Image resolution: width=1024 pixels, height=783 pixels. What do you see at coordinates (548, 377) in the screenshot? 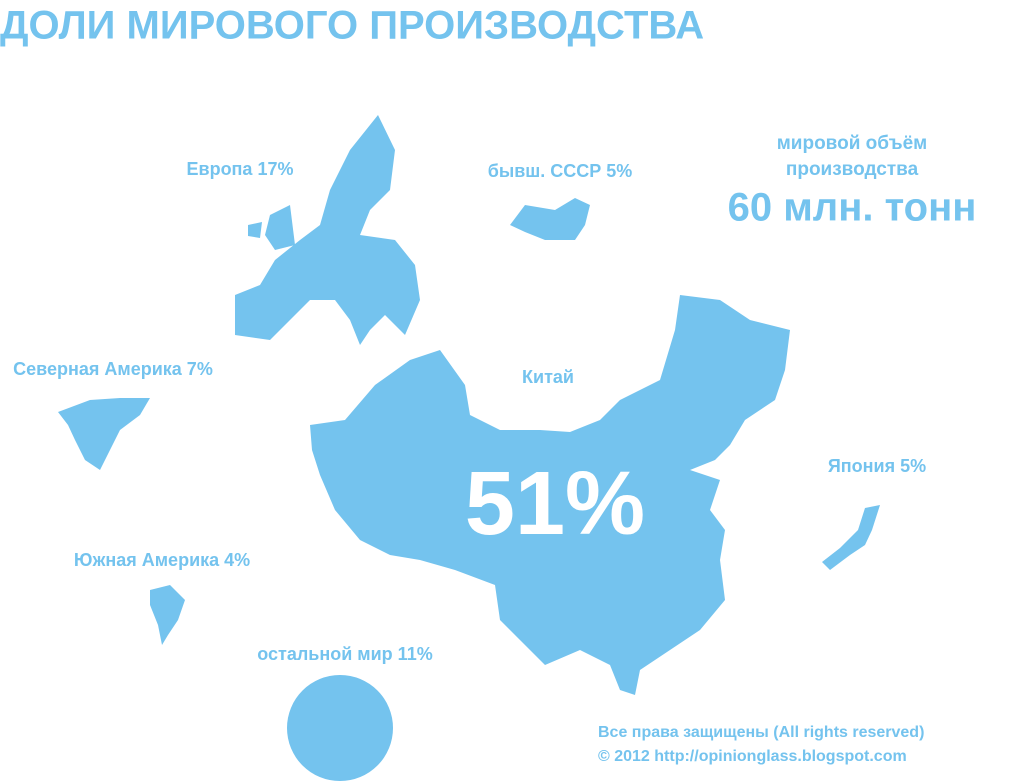
I see `region-label: Китай` at bounding box center [548, 377].